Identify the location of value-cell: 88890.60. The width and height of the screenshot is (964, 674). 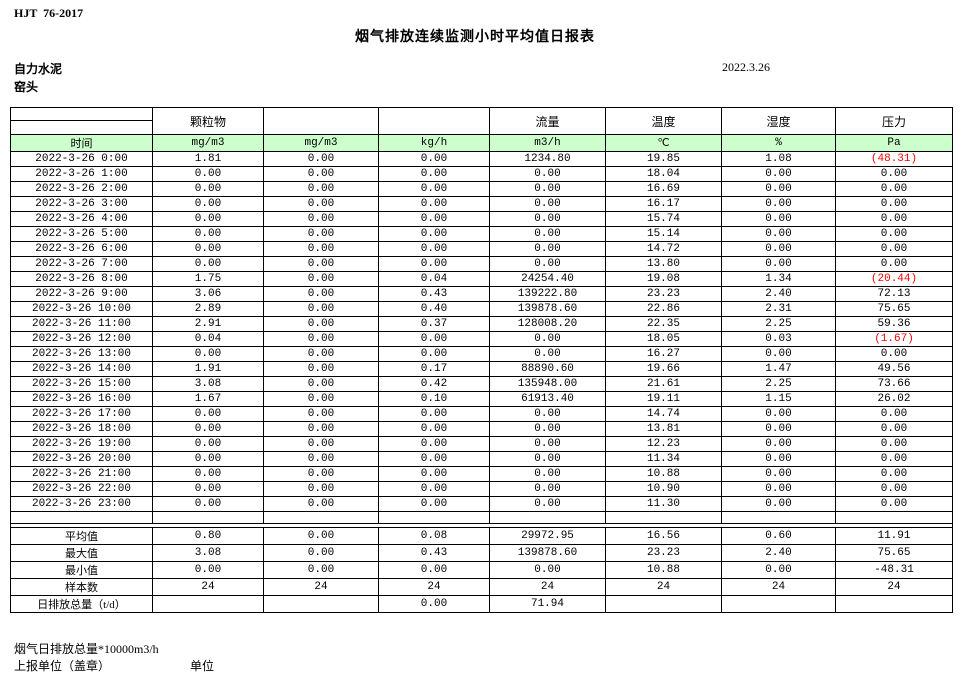
(547, 369).